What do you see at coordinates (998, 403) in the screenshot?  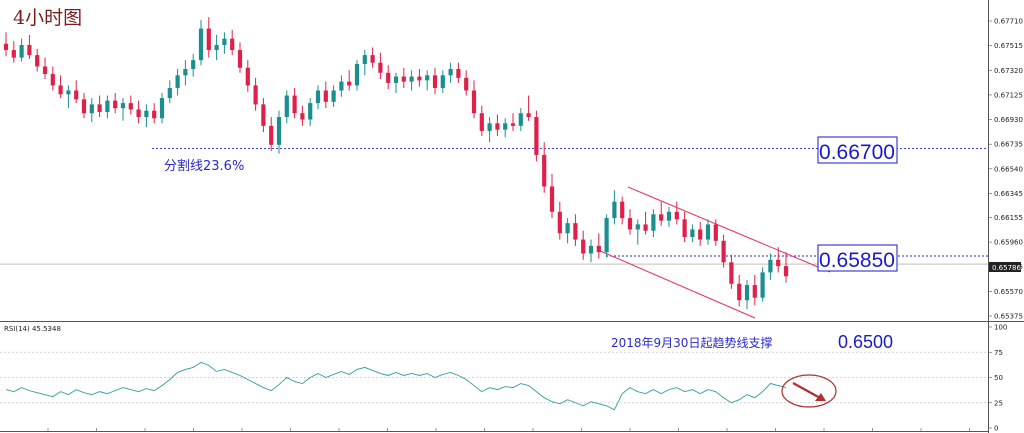 I see `rsi-tick-label: 25` at bounding box center [998, 403].